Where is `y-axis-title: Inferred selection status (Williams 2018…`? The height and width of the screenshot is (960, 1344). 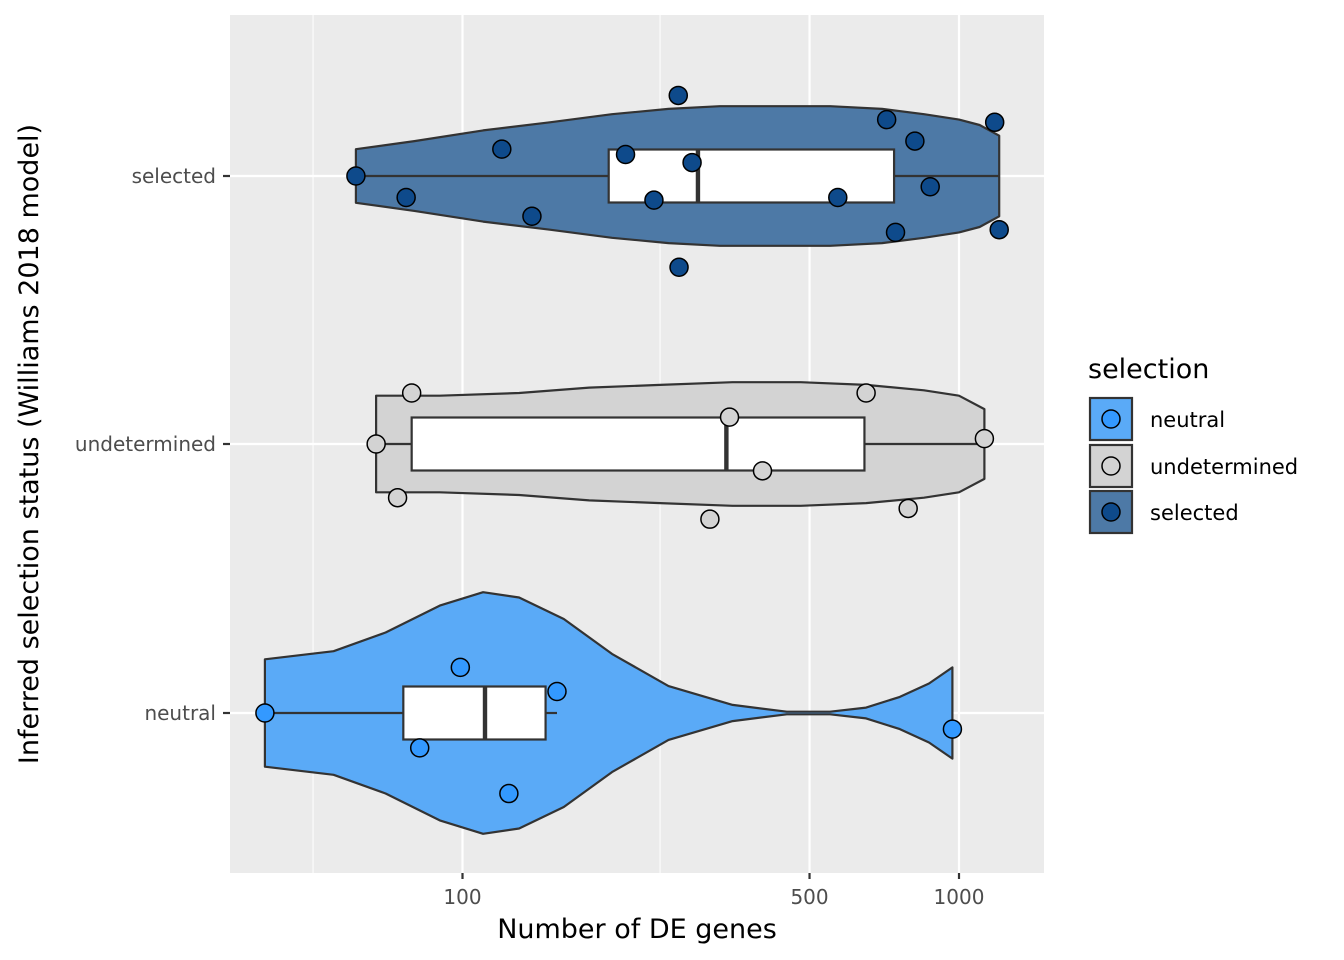
y-axis-title: Inferred selection status (Williams 2018… is located at coordinates (29, 444).